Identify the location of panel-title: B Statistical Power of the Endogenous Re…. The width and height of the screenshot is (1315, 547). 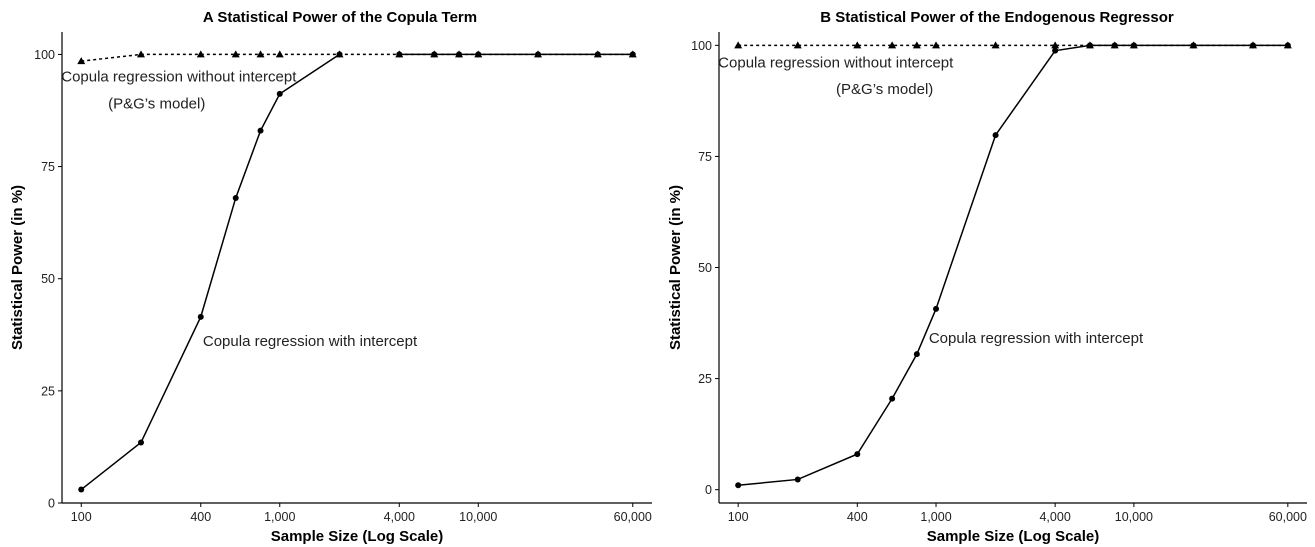
(997, 17).